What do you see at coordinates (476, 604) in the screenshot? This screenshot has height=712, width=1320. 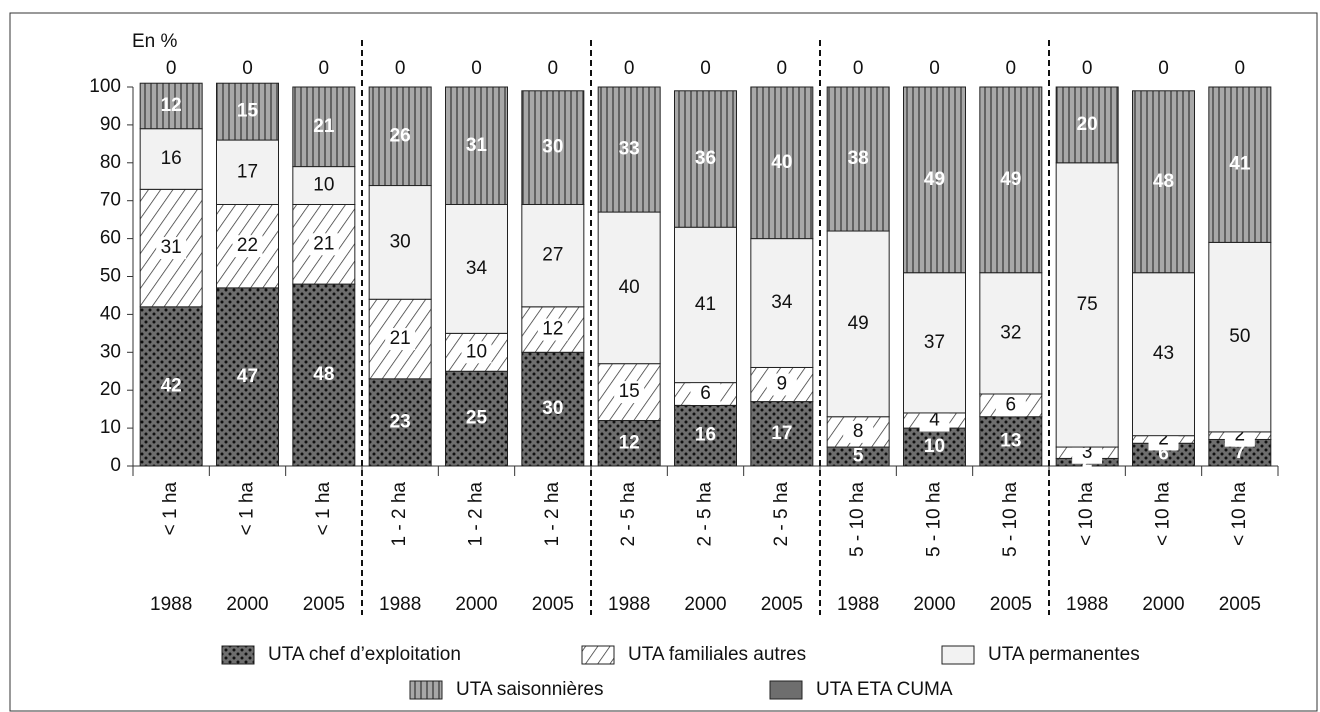 I see `year-label: 2000` at bounding box center [476, 604].